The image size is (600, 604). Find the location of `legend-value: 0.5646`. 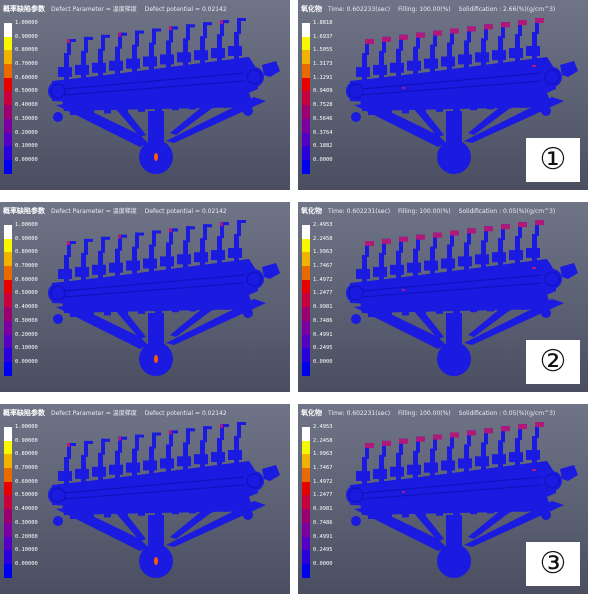

legend-value: 0.5646 is located at coordinates (323, 118).